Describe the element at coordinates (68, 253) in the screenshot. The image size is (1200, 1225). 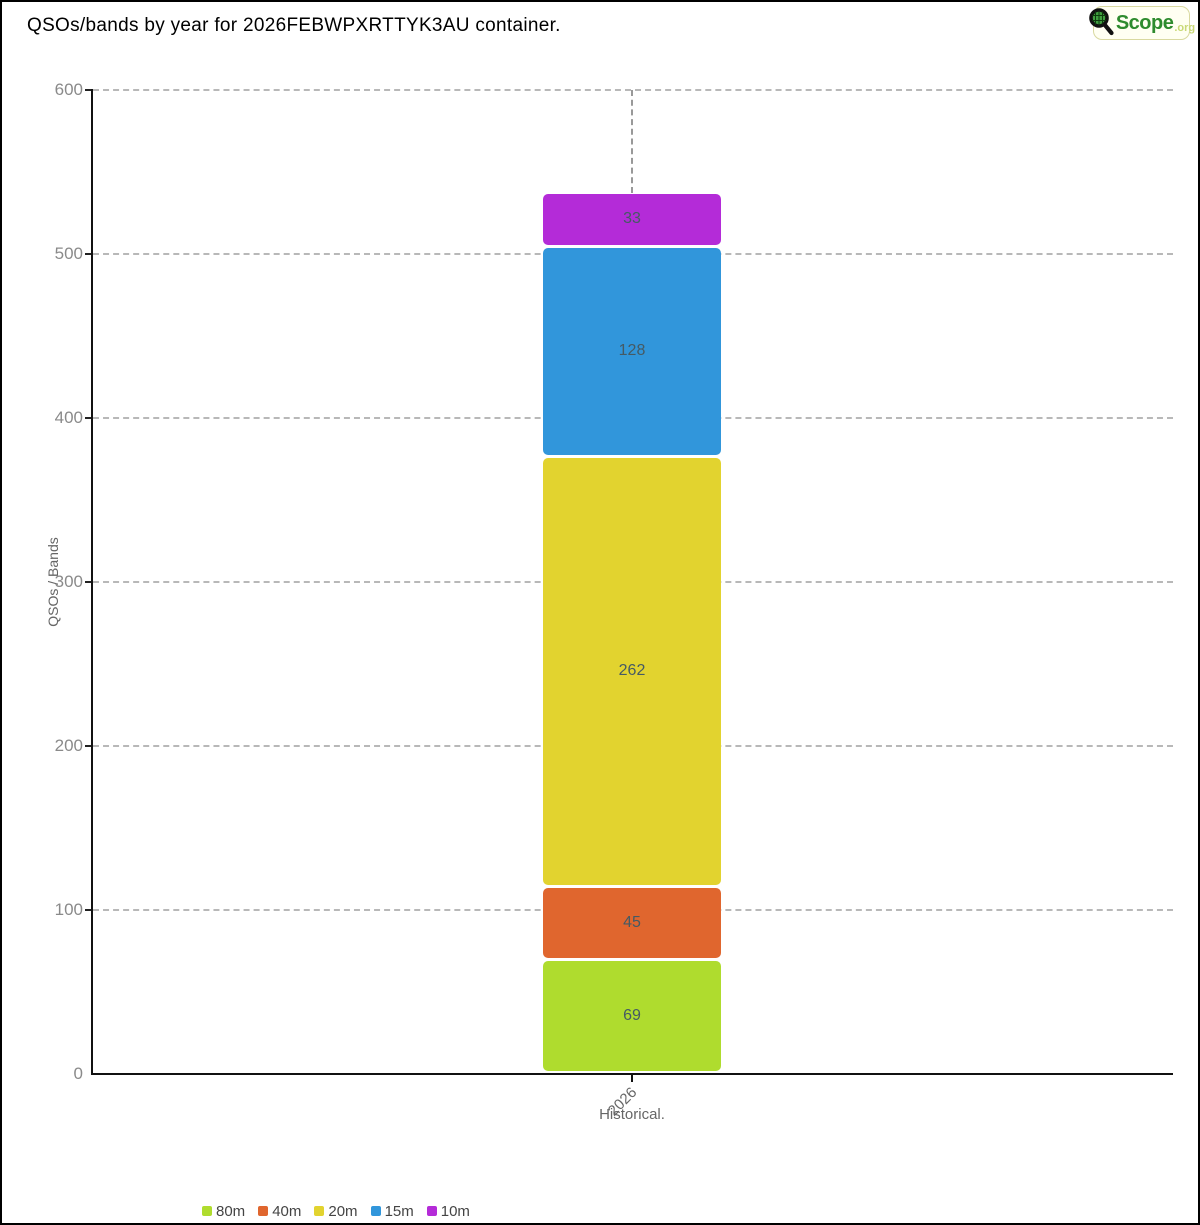
I see `y-tick-label-500: 500` at that location.